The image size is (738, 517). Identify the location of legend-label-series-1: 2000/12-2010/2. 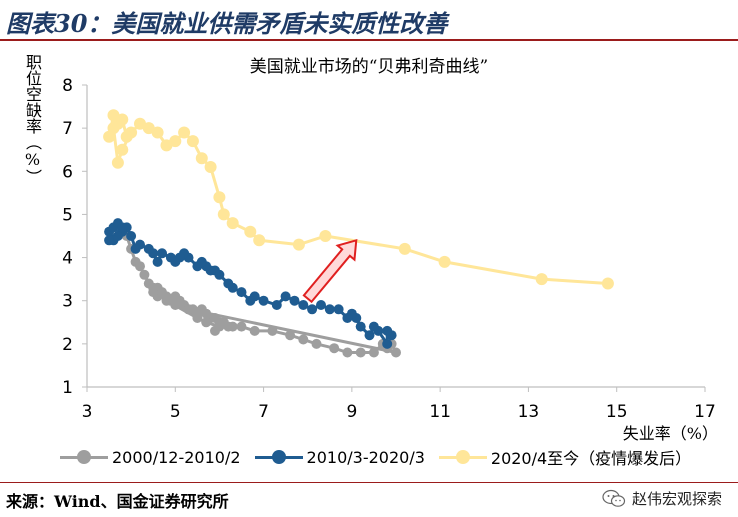
(176, 457).